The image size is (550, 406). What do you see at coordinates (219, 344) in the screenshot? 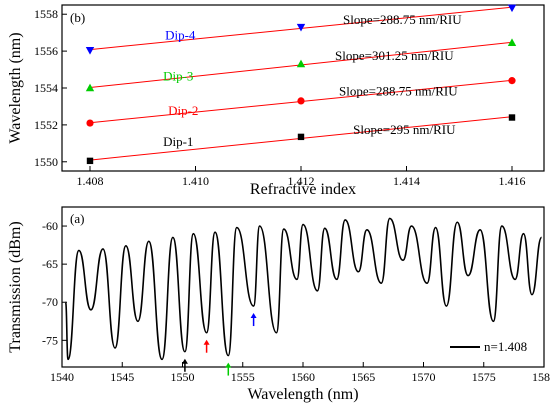
I see `panel-a-arrows` at bounding box center [219, 344].